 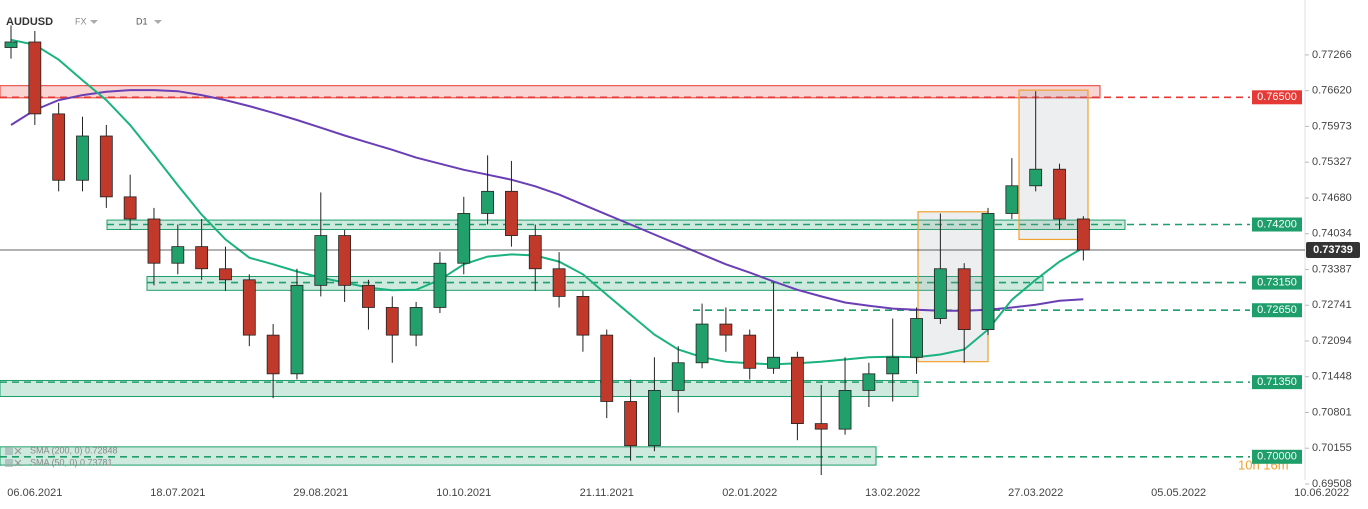 I want to click on y-tick-label: 0.72741, so click(x=1332, y=305).